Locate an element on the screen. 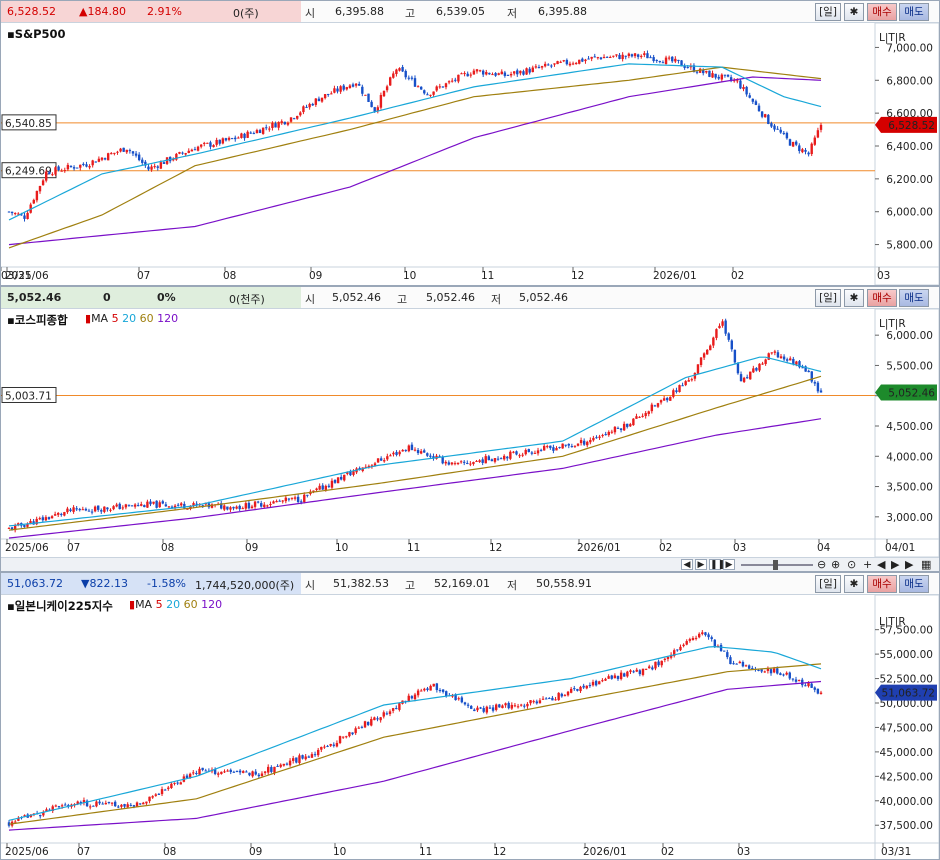  scale-mode-label: L|T|R is located at coordinates (892, 324).